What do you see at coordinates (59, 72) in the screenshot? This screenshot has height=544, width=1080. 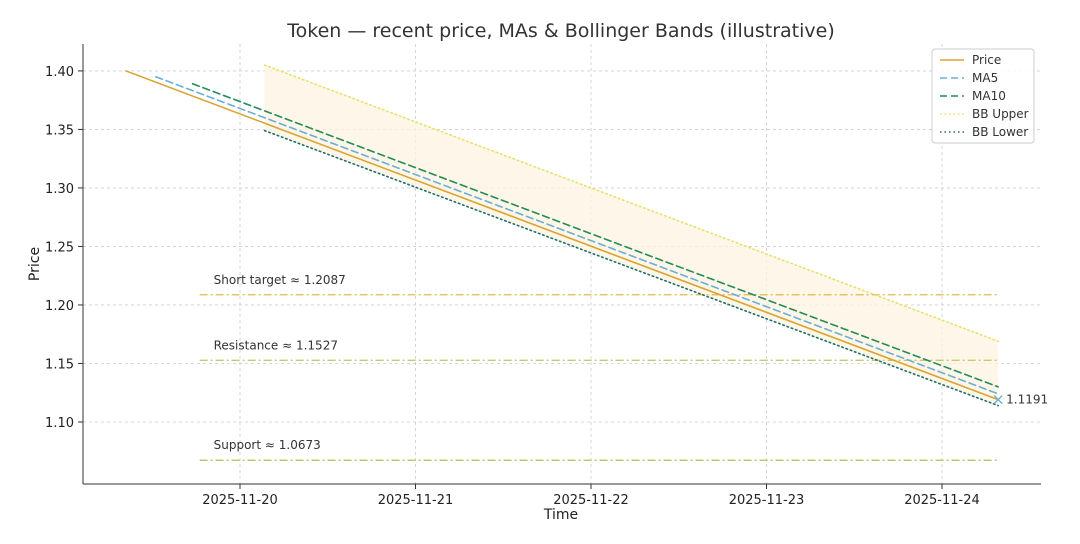 I see `y-tick-label: 1.40` at bounding box center [59, 72].